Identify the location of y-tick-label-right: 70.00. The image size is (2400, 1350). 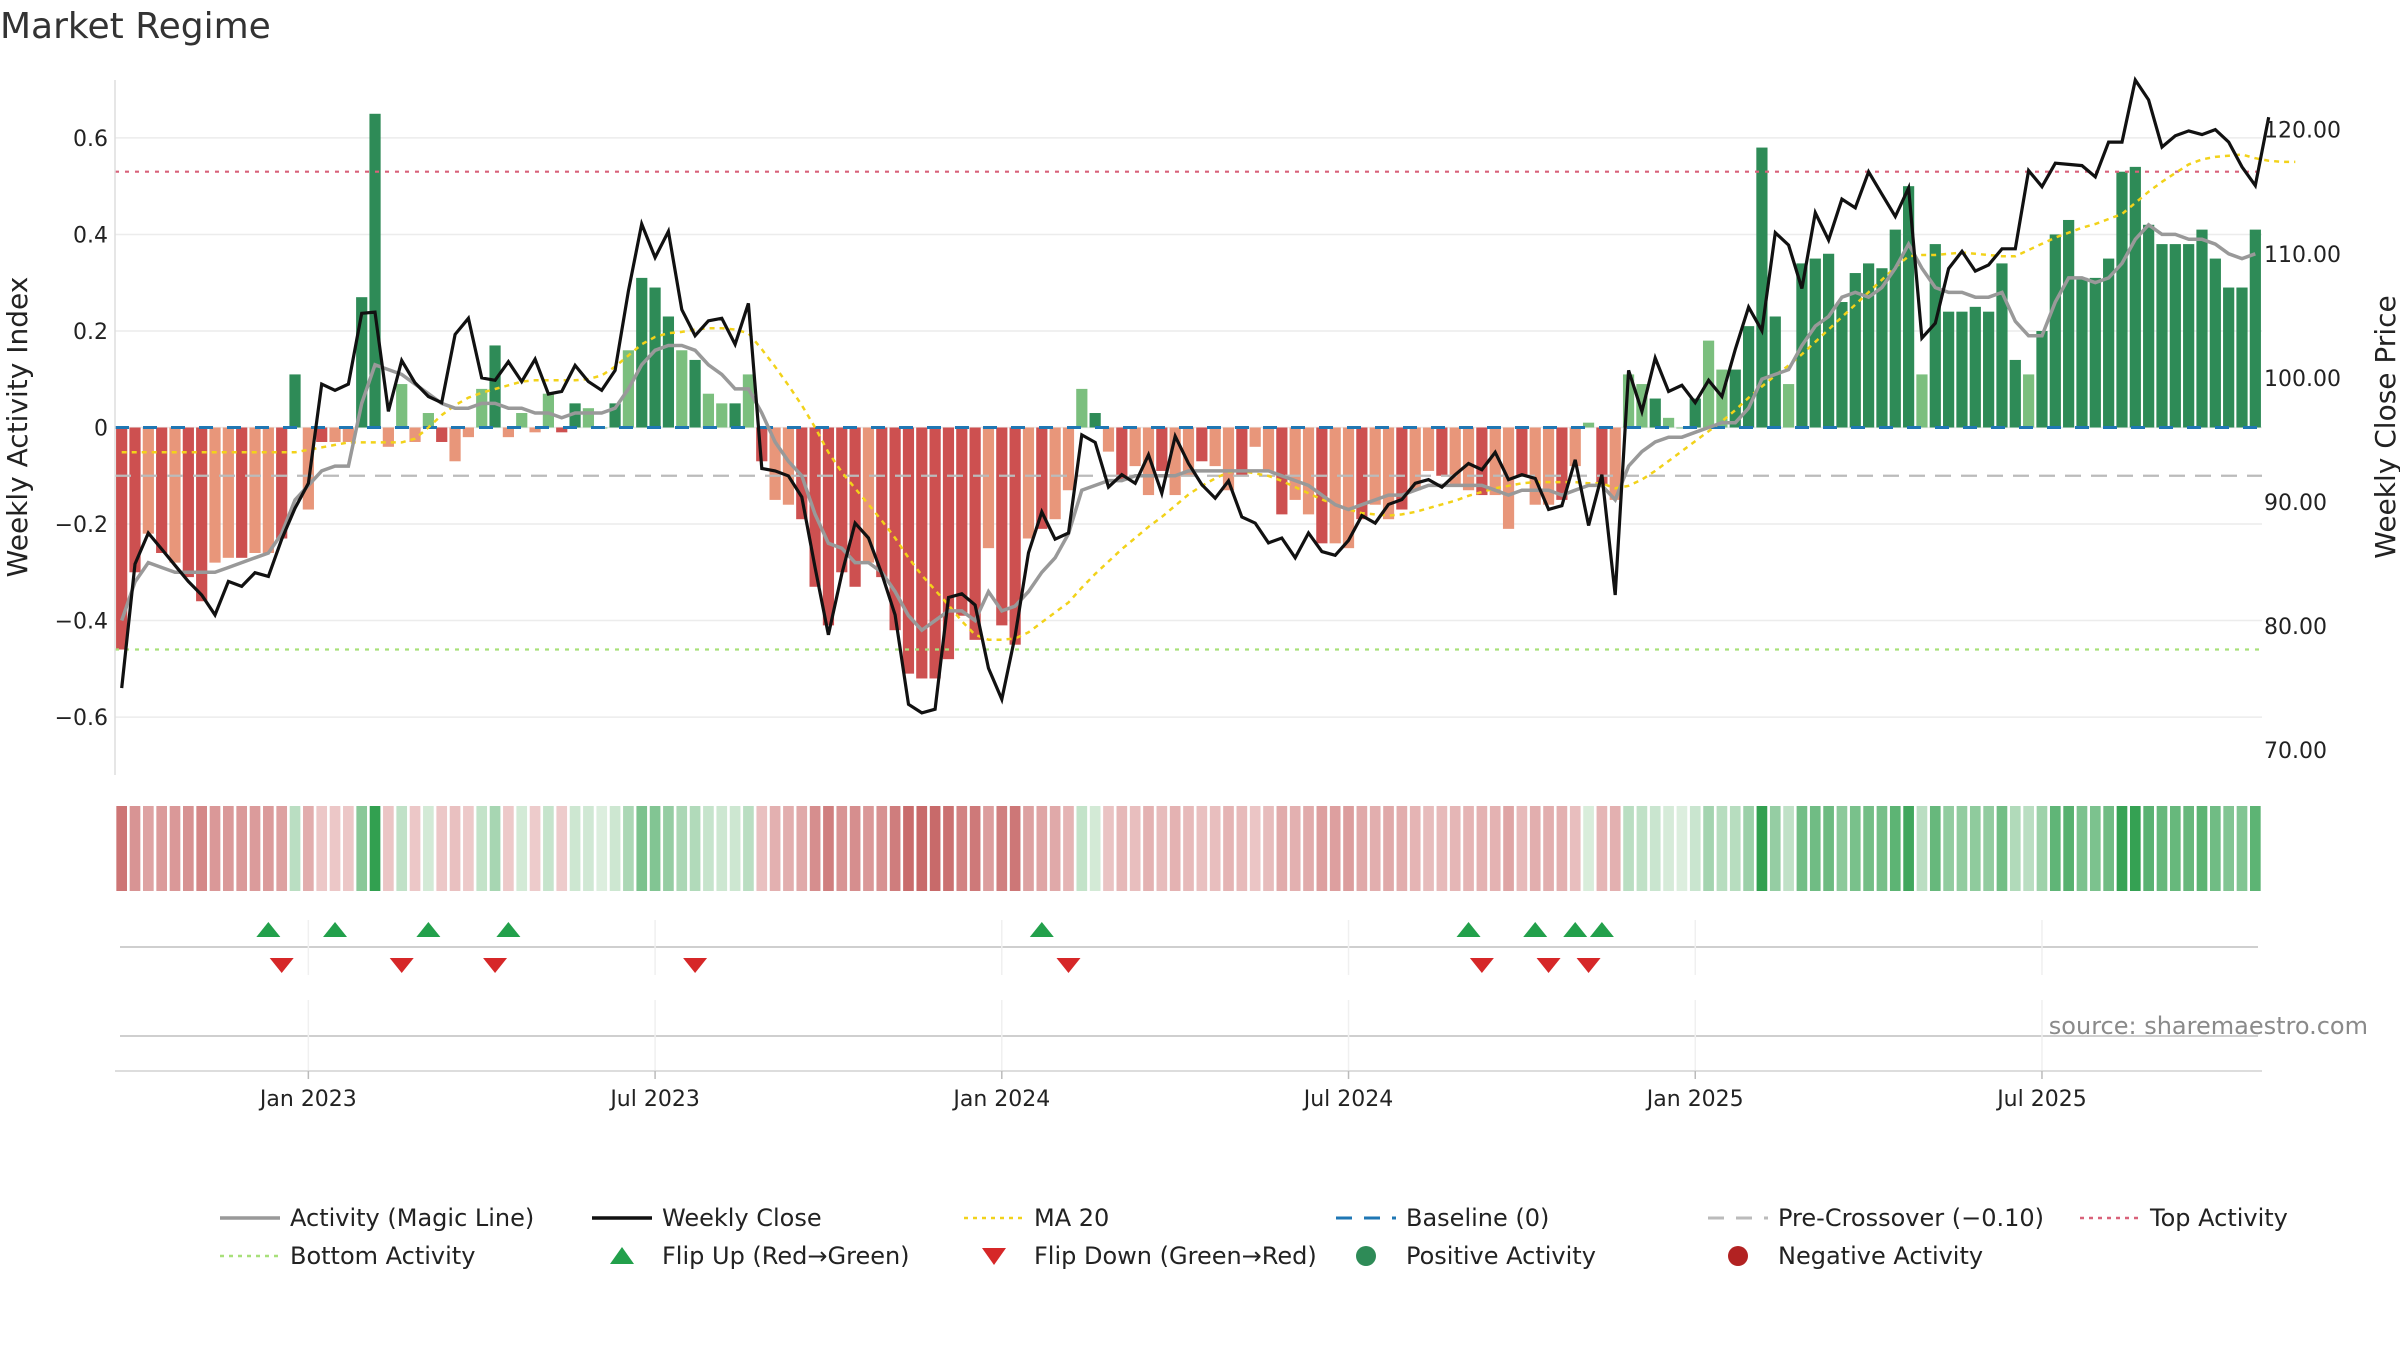
(2295, 751).